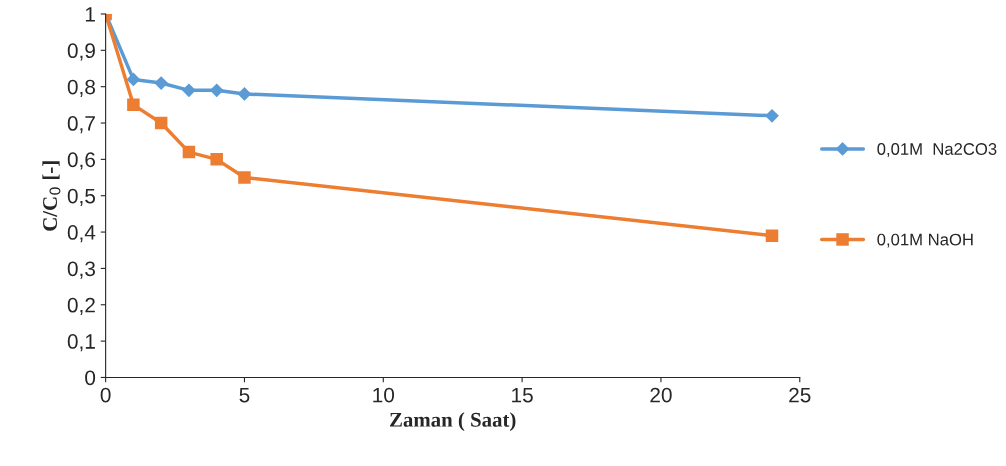 The height and width of the screenshot is (466, 1006). I want to click on legend-label: 0,01M NaOH, so click(925, 240).